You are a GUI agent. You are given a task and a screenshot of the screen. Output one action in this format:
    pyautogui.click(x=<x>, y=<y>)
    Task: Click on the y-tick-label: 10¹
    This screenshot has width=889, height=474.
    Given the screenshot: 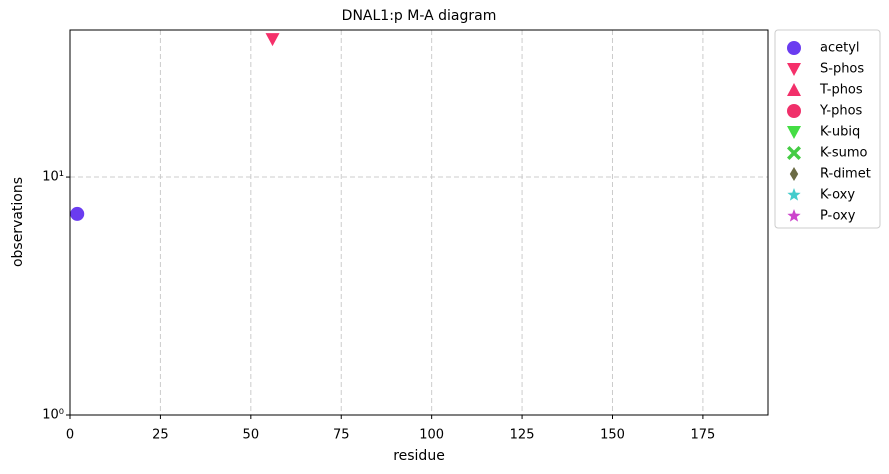 What is the action you would take?
    pyautogui.click(x=53, y=177)
    